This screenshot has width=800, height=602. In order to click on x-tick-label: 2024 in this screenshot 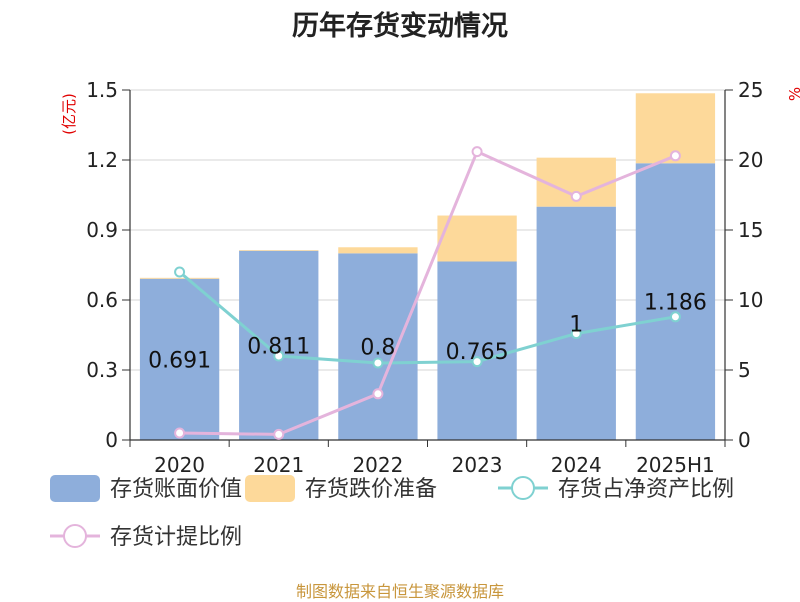, I will do `click(576, 465)`.